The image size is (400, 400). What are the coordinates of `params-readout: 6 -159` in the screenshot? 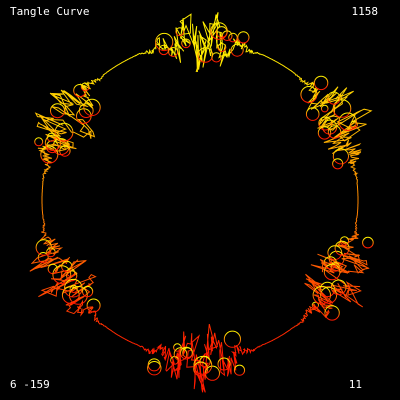 It's located at (30, 384).